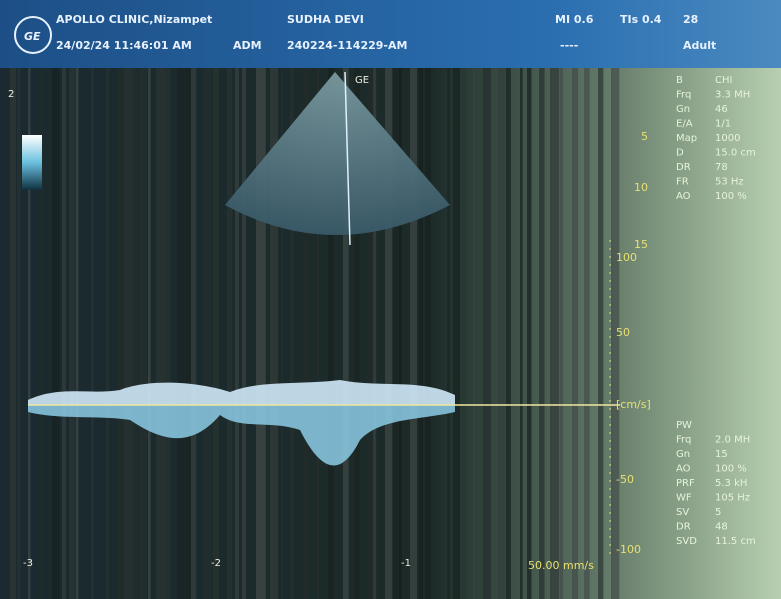 The width and height of the screenshot is (781, 599). Describe the element at coordinates (683, 454) in the screenshot. I see `pw-param-label: Gn` at that location.